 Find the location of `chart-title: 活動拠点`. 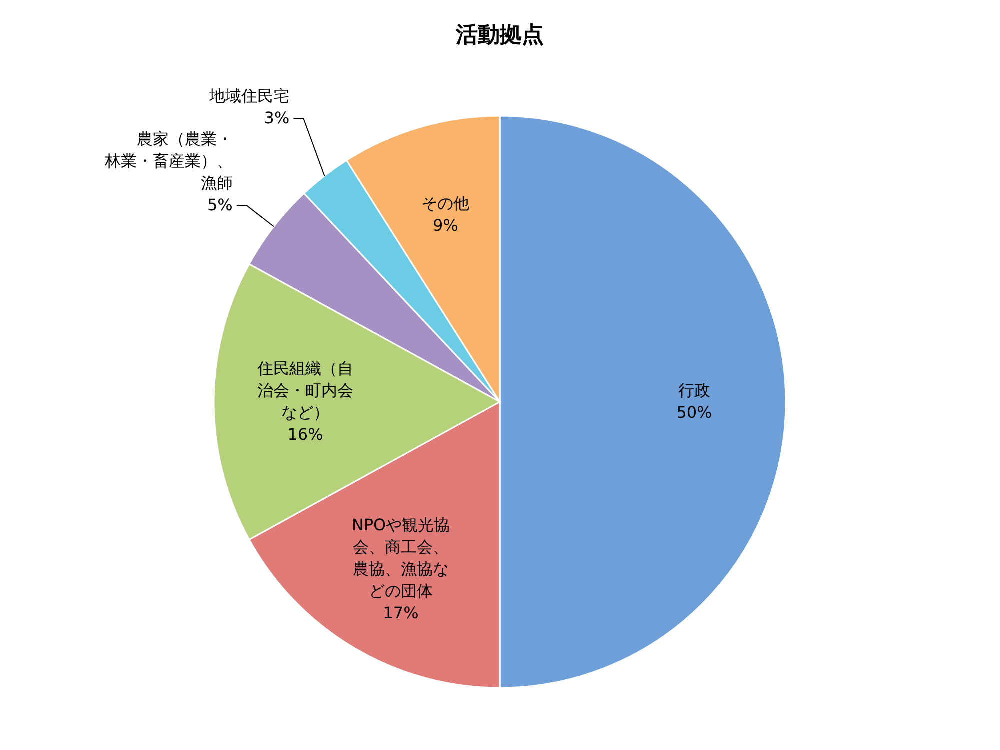

chart-title: 活動拠点 is located at coordinates (499, 35).